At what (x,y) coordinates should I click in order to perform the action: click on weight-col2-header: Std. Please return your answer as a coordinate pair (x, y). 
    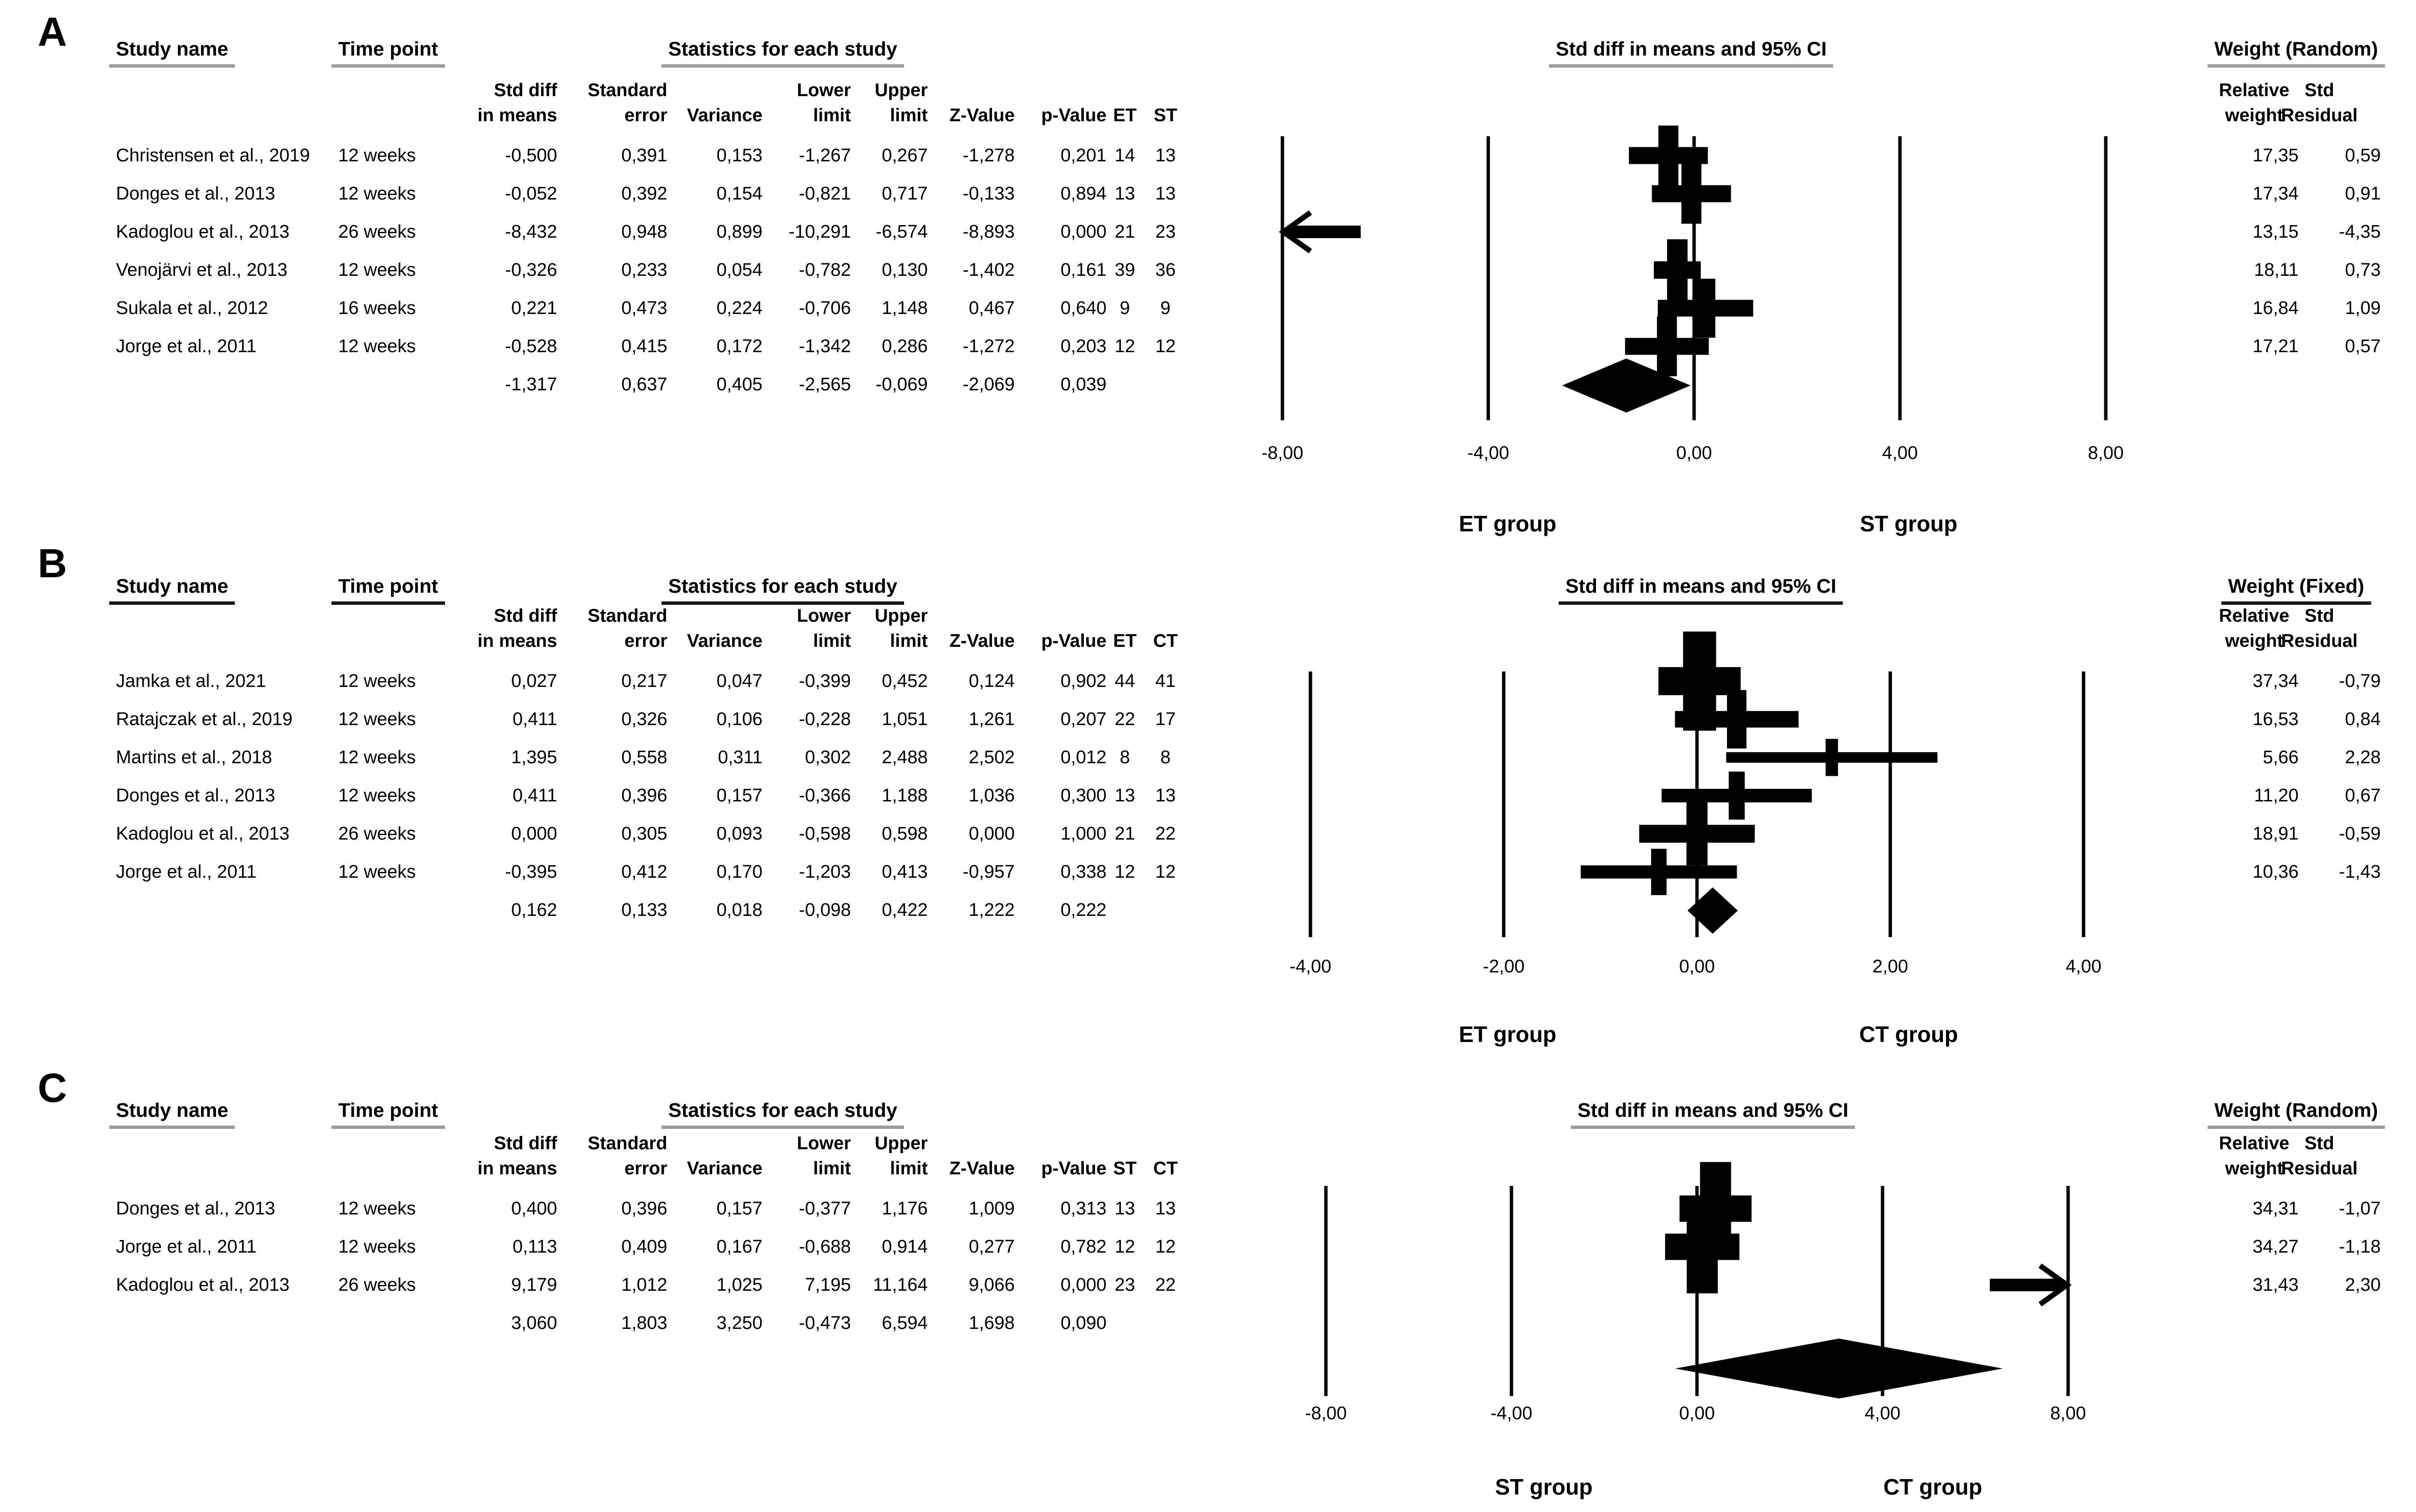
    Looking at the image, I should click on (2319, 1143).